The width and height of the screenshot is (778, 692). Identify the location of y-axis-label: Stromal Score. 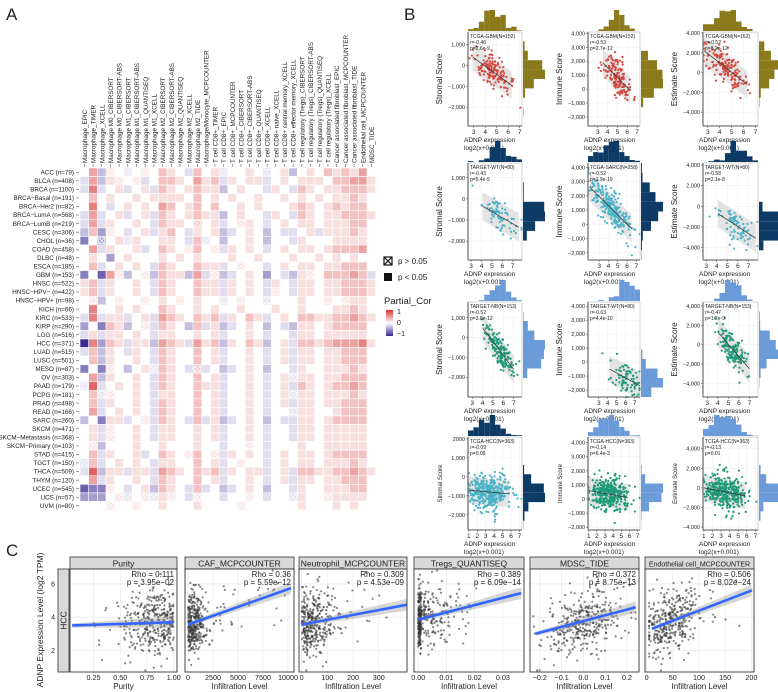
(441, 483).